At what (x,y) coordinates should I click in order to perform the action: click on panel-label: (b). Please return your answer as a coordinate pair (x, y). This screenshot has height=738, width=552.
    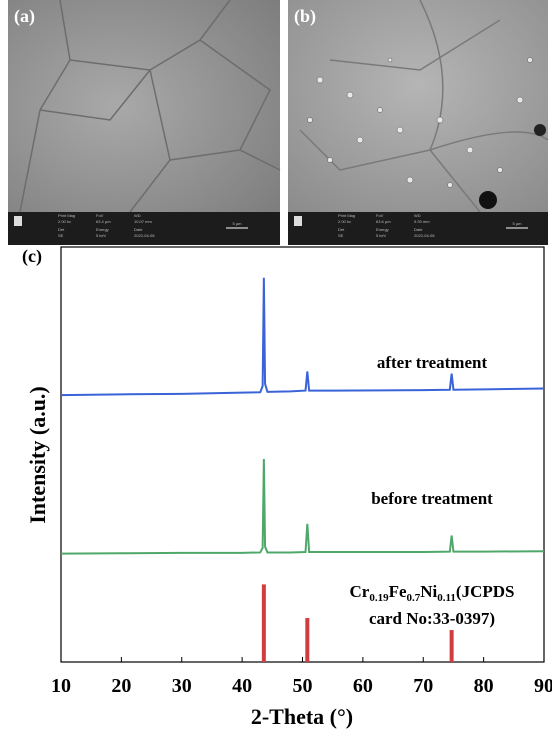
    Looking at the image, I should click on (305, 16).